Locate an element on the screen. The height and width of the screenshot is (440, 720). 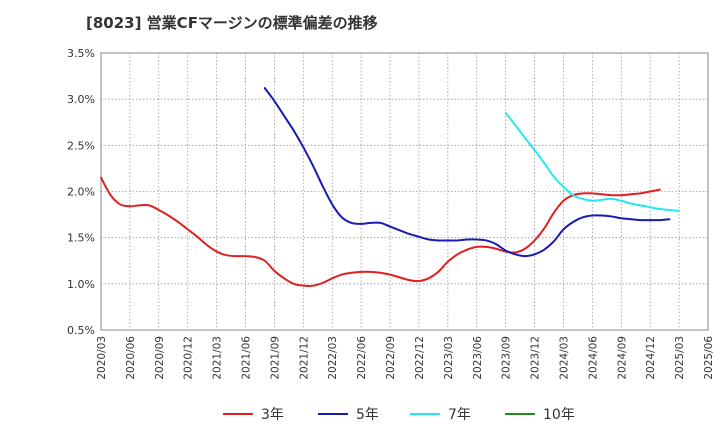
y-axis-ticks: 0.5% 1.0% 1.5% 2.0% 2.5% 3.0% 3.5% is located at coordinates (81, 192).